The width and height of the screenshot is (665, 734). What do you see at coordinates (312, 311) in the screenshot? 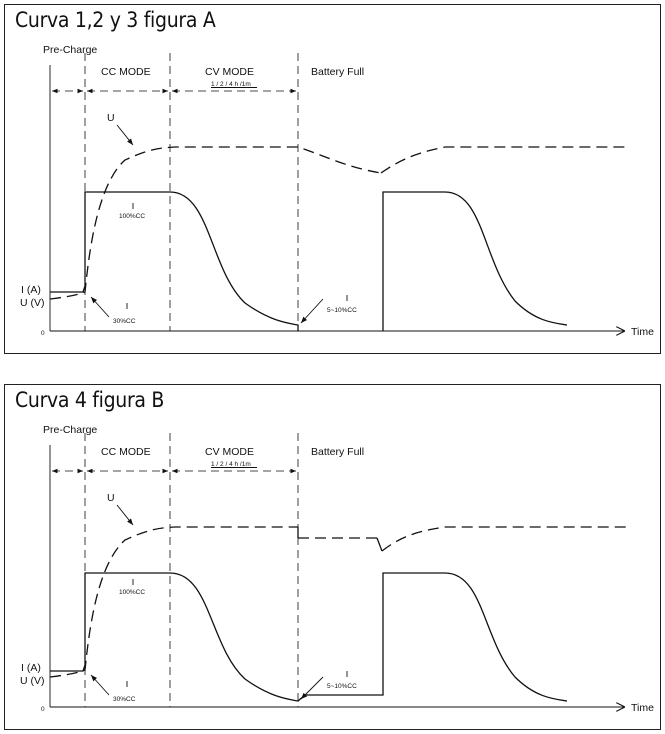
I see `cc510-pointer` at bounding box center [312, 311].